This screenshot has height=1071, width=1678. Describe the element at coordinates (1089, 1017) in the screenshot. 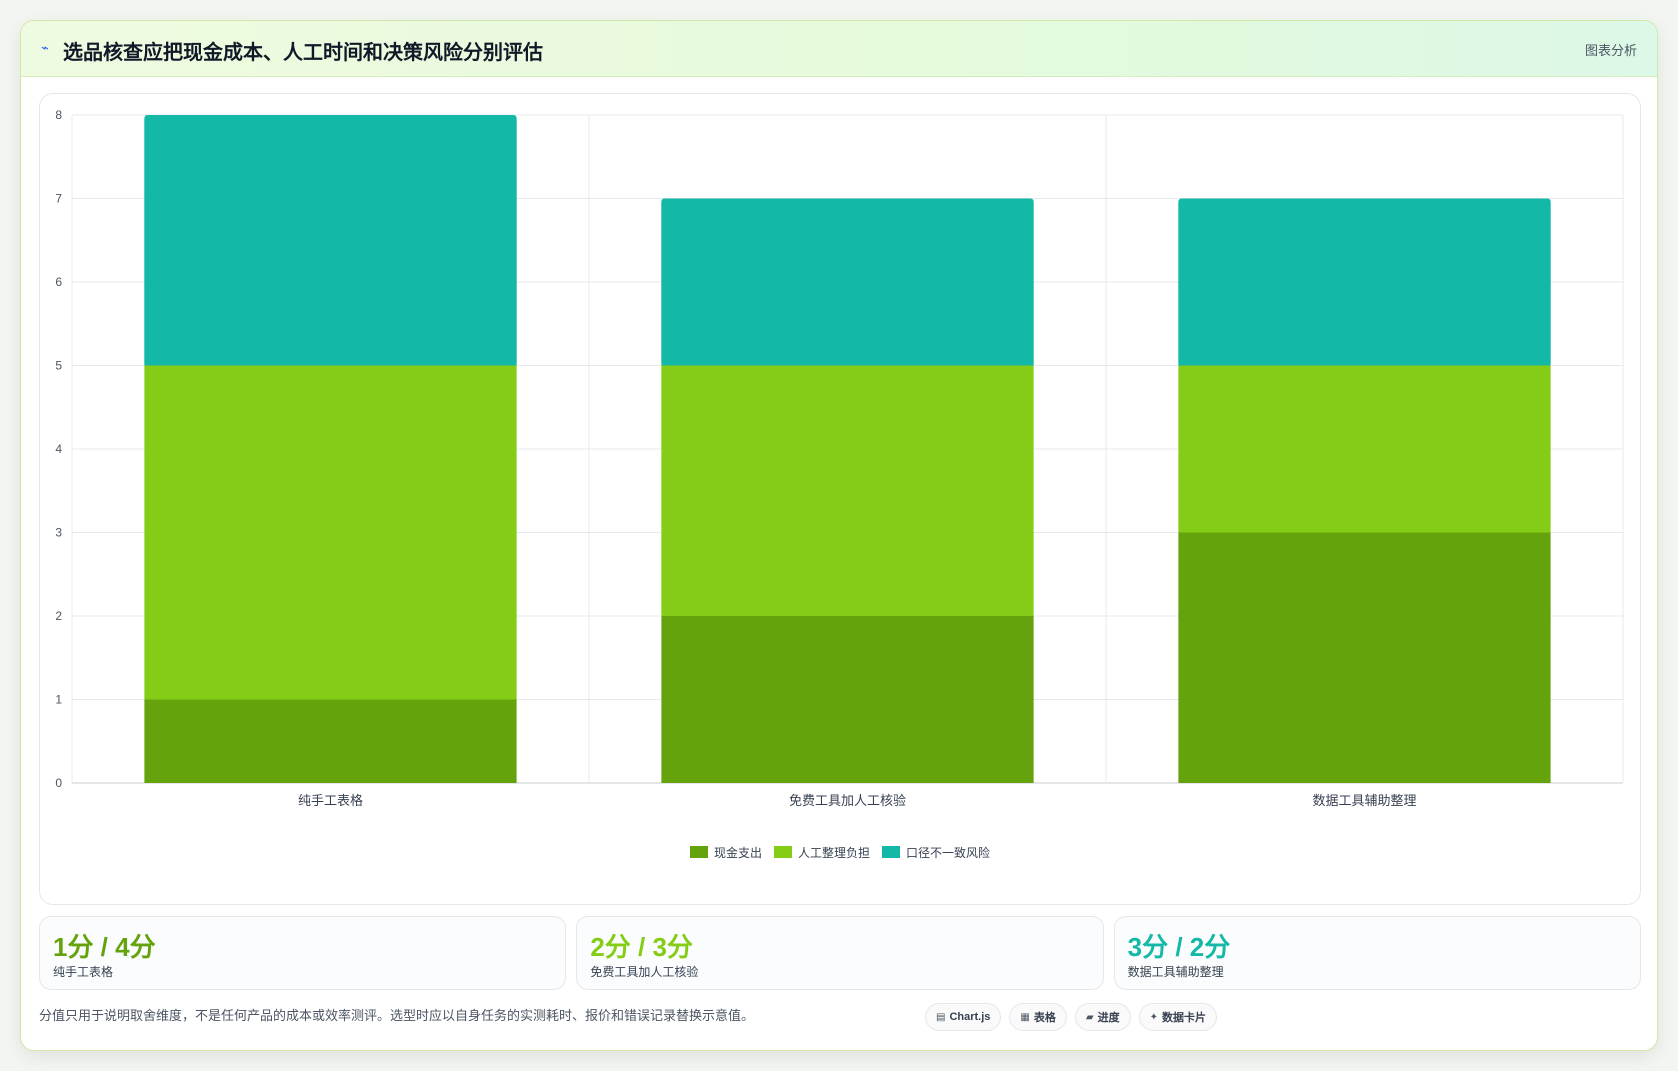

I see `progress-icon: ▰` at that location.